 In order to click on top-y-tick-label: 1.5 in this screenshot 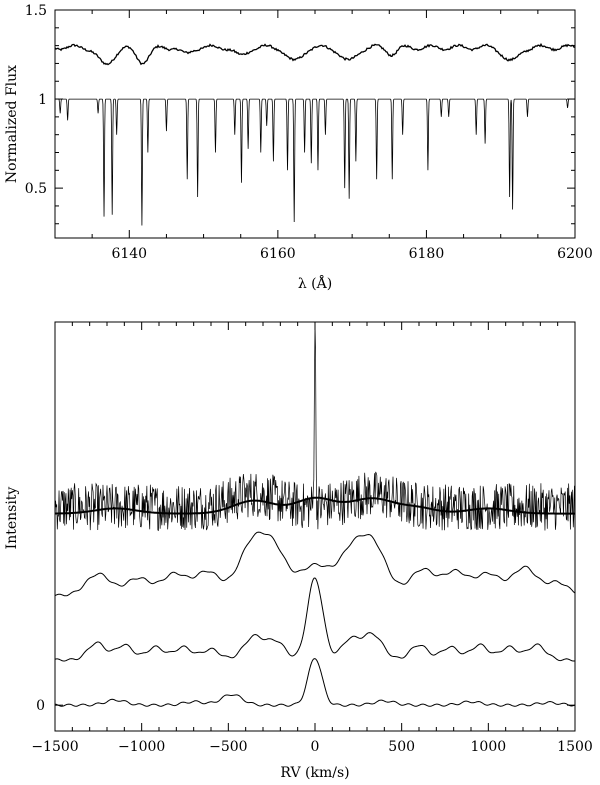, I will do `click(36, 11)`.